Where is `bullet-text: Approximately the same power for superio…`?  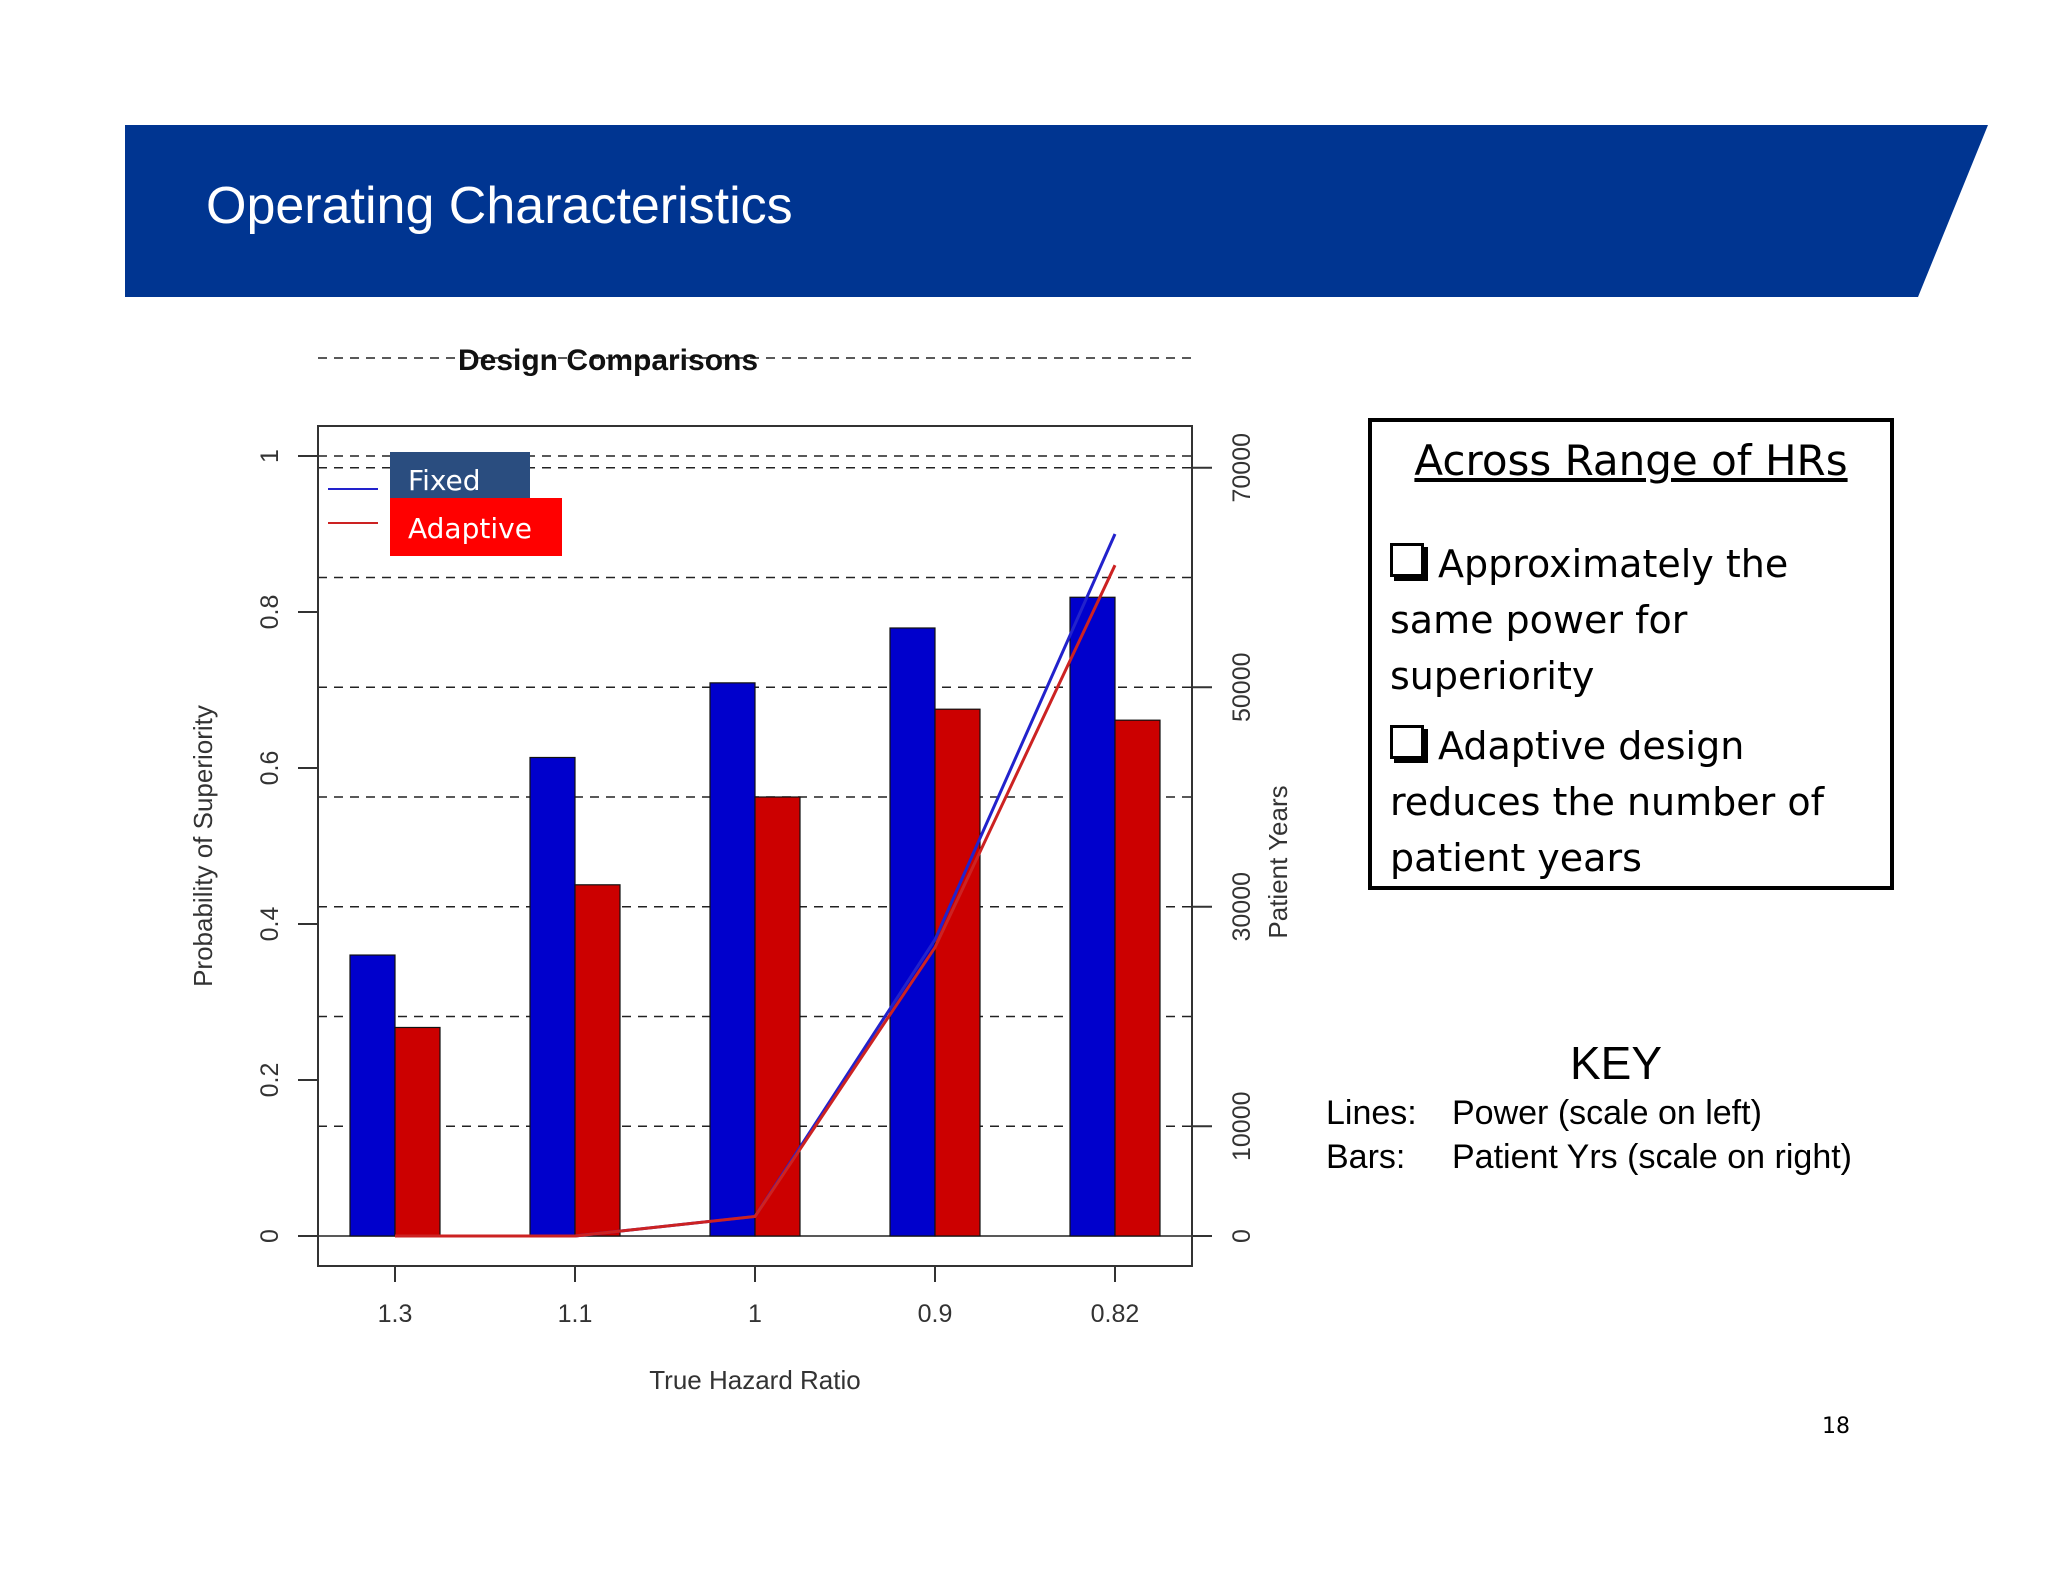
bullet-text: Approximately the same power for superio… is located at coordinates (1589, 620).